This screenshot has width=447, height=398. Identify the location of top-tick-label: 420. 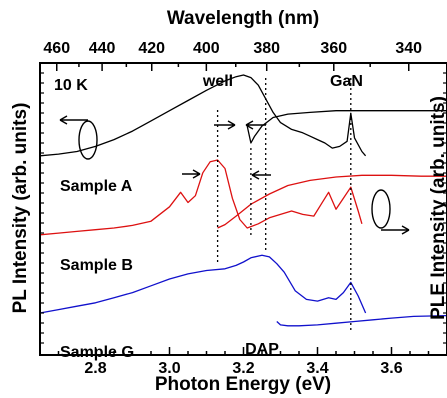
(151, 48).